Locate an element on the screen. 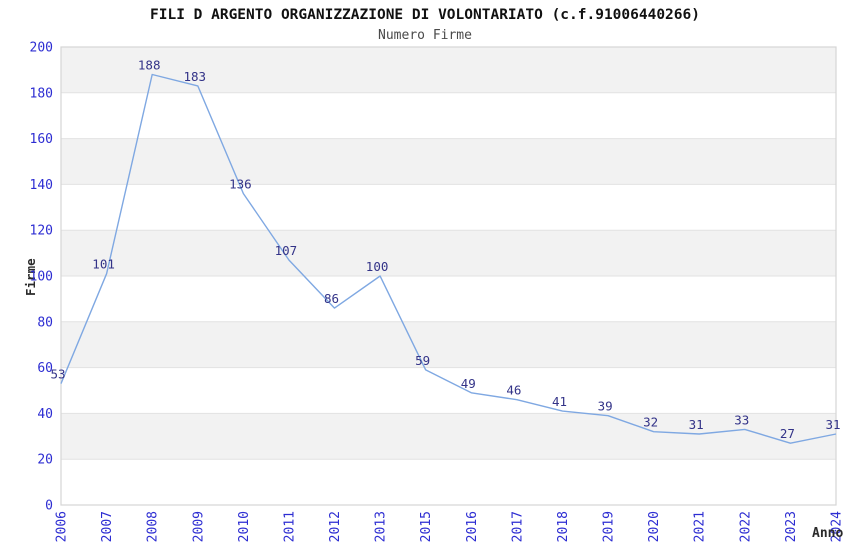 This screenshot has height=550, width=850. x-tick-label: 2020 is located at coordinates (654, 526).